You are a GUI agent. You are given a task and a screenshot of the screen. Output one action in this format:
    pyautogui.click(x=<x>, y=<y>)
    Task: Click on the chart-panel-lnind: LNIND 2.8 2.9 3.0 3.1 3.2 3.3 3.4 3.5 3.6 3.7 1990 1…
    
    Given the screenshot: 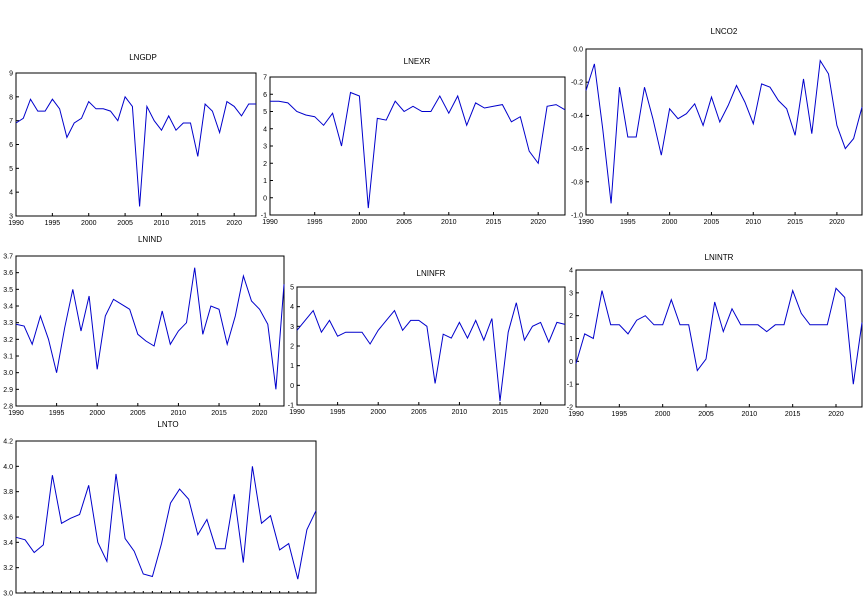 What is the action you would take?
    pyautogui.click(x=144, y=326)
    